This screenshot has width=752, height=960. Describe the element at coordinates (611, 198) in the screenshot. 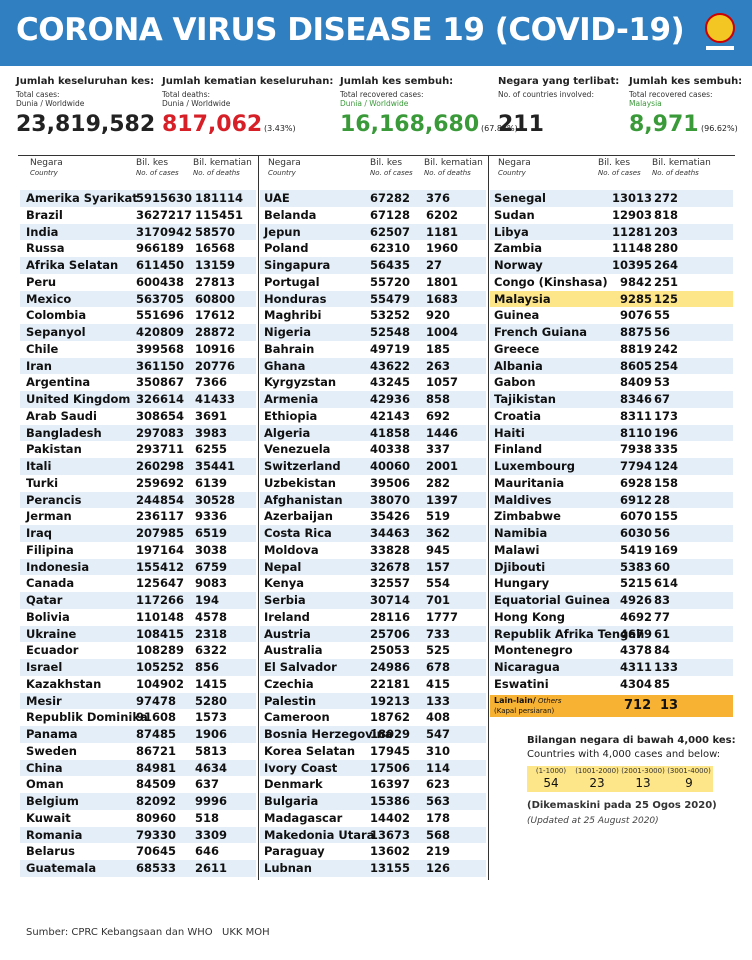

I see `table-row: Senegal 13013 272` at that location.